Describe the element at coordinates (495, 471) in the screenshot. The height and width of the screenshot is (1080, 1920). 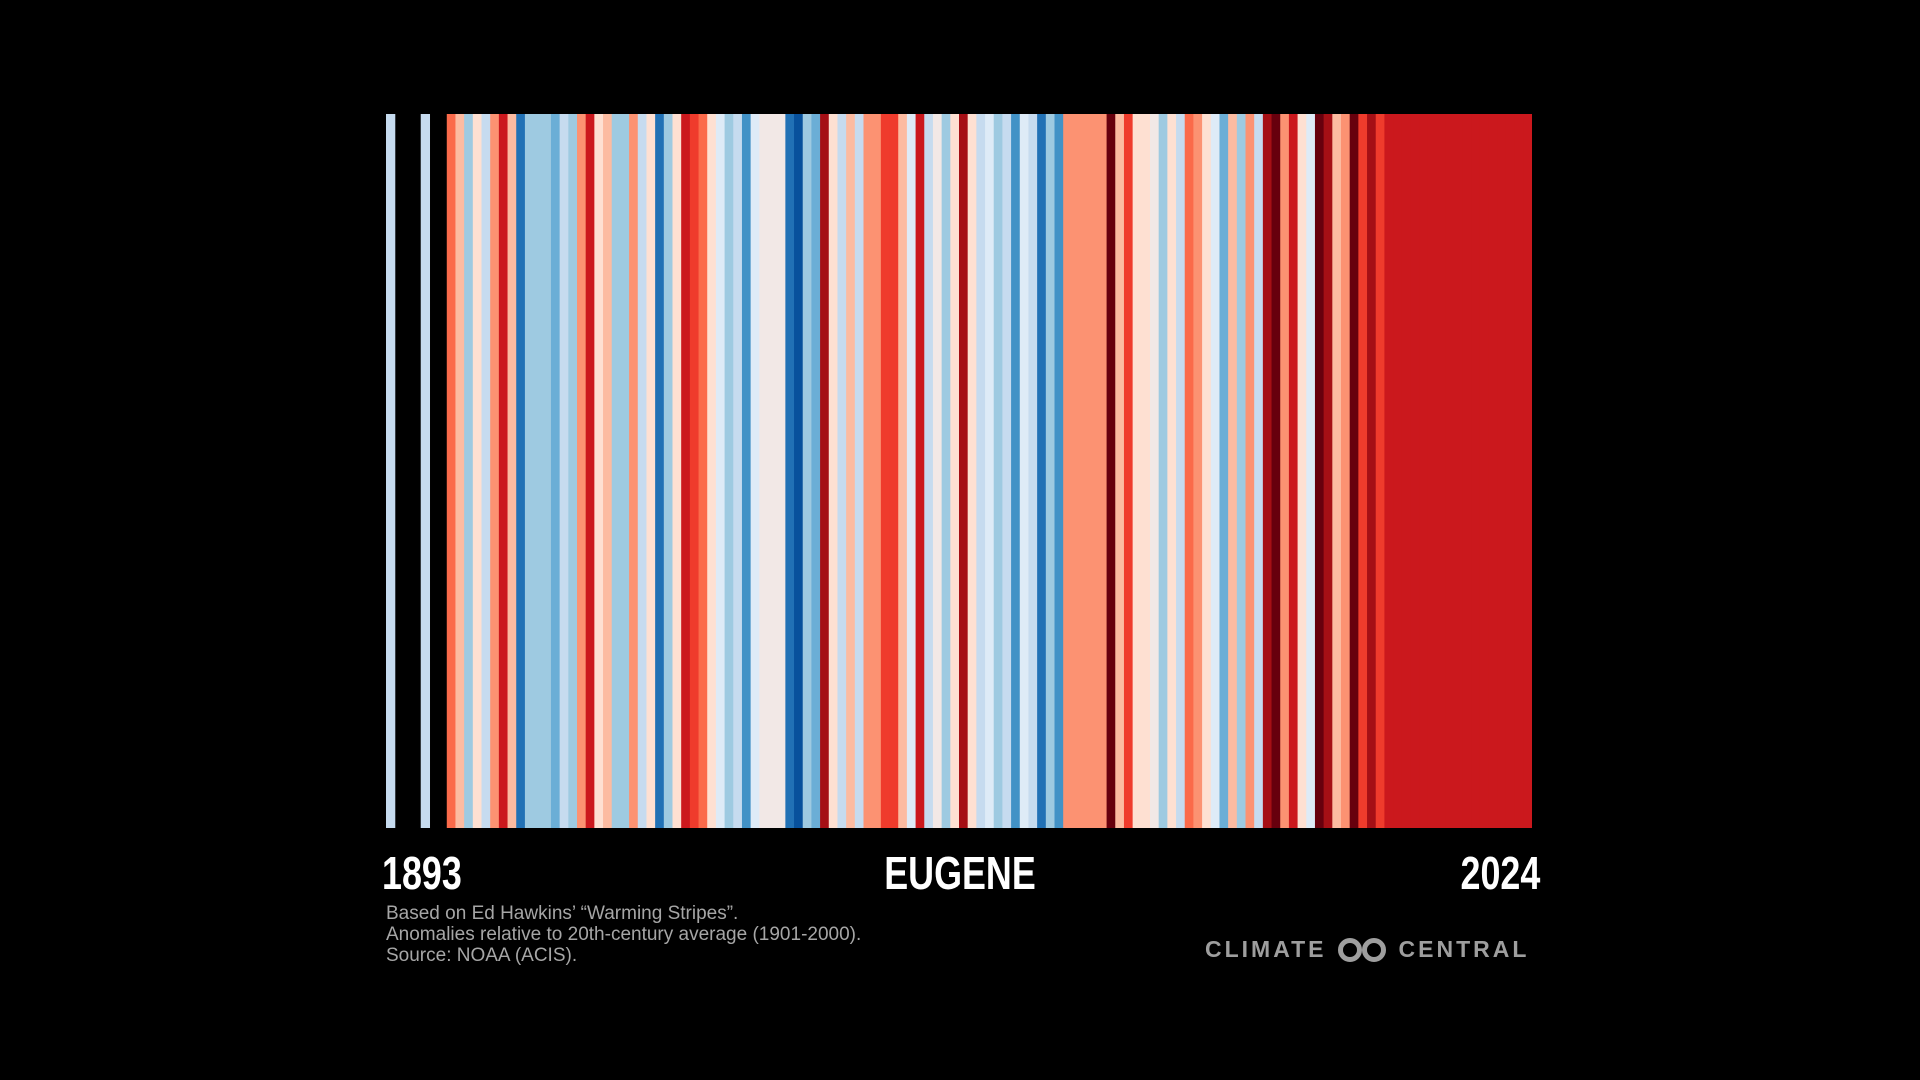
I see `stripe-1905` at that location.